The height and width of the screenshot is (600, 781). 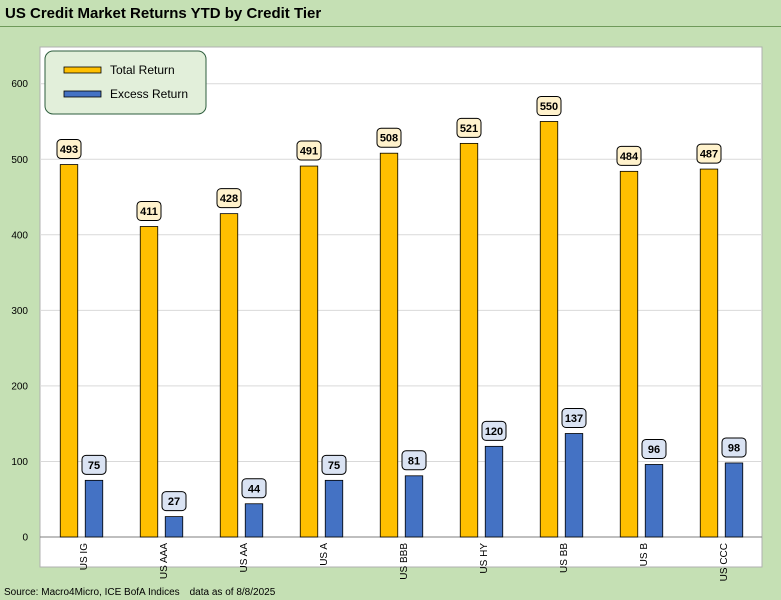 I want to click on x-tick-label: US AA, so click(x=244, y=558).